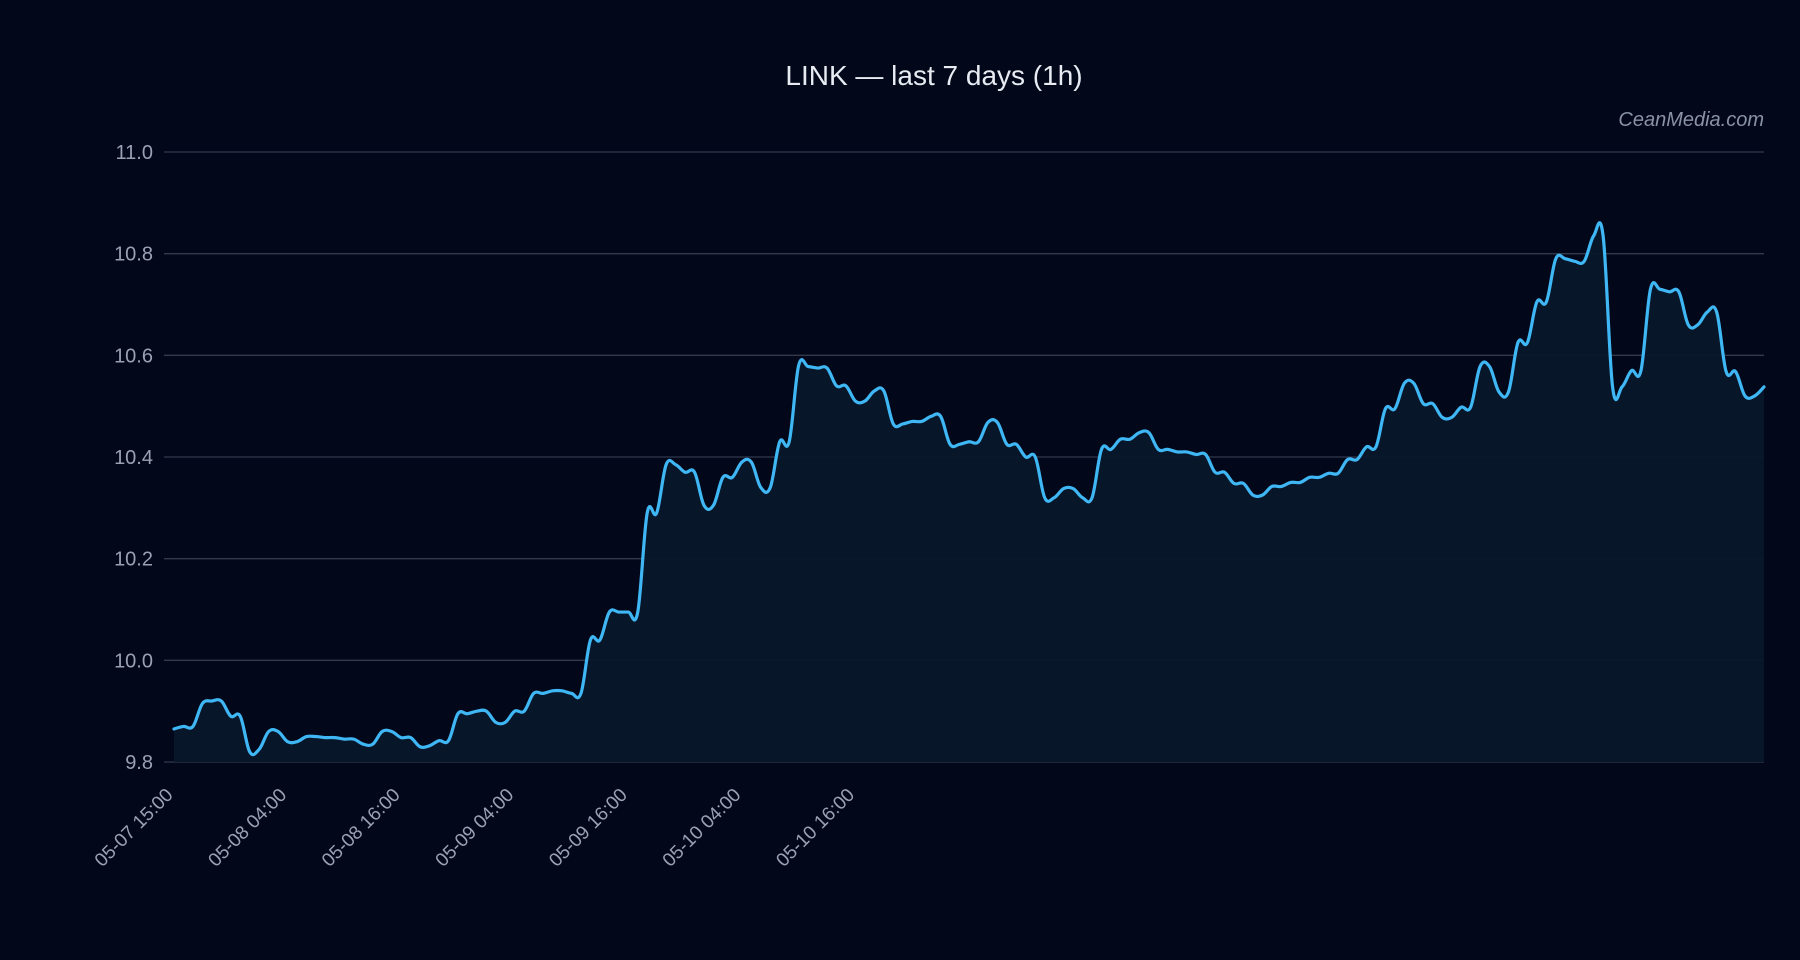 Image resolution: width=1800 pixels, height=960 pixels. I want to click on y-tick-label: 10.2, so click(133, 560).